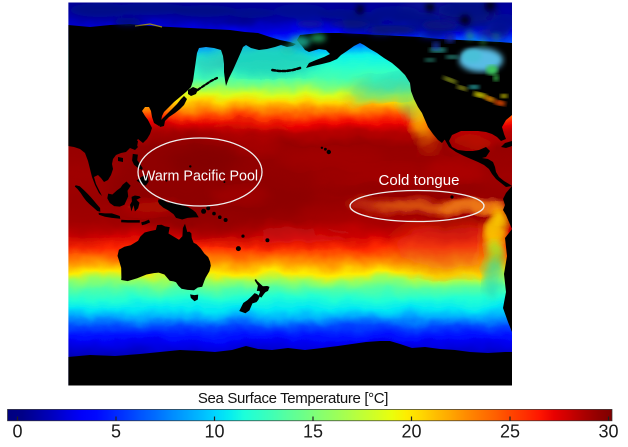 This screenshot has width=628, height=447. Describe the element at coordinates (200, 177) in the screenshot. I see `svg-text: Warm Pacific Pool` at that location.